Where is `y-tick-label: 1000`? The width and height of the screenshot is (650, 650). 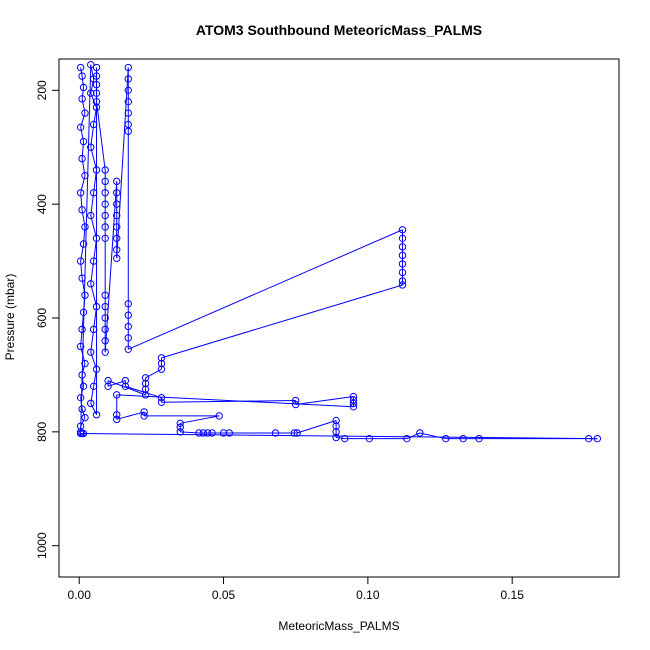 y-tick-label: 1000 is located at coordinates (42, 545).